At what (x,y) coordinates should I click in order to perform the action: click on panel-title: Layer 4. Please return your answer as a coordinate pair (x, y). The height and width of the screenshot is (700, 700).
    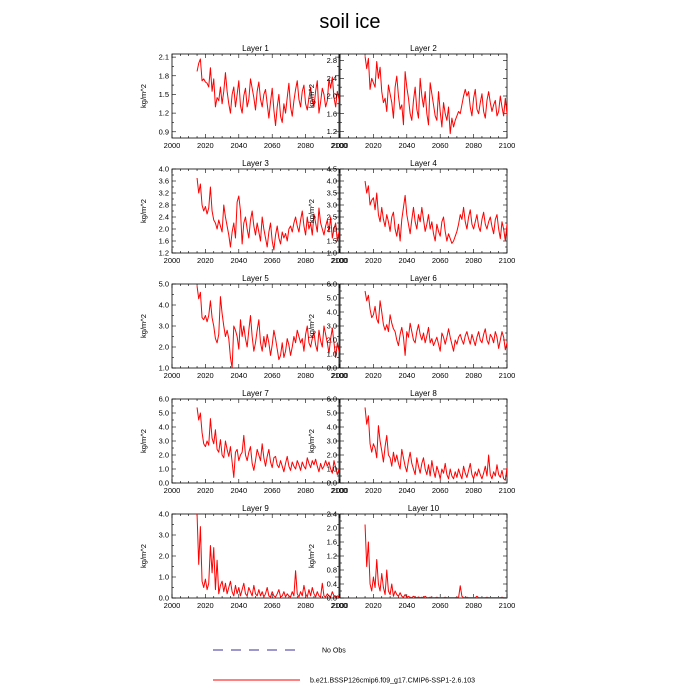
    Looking at the image, I should click on (423, 163).